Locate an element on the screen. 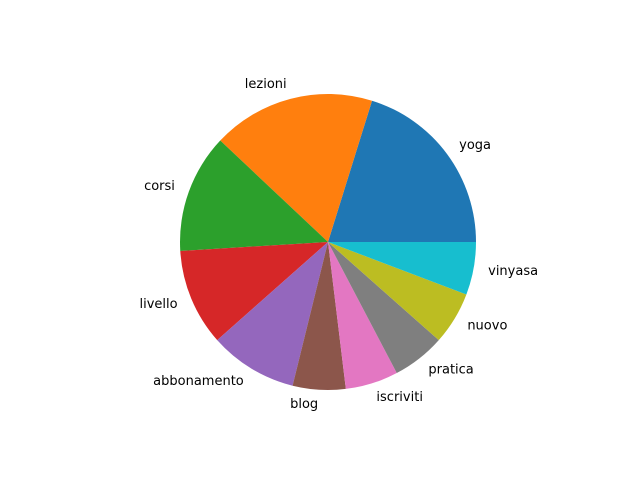  pie-label-iscriviti: iscriviti is located at coordinates (399, 397).